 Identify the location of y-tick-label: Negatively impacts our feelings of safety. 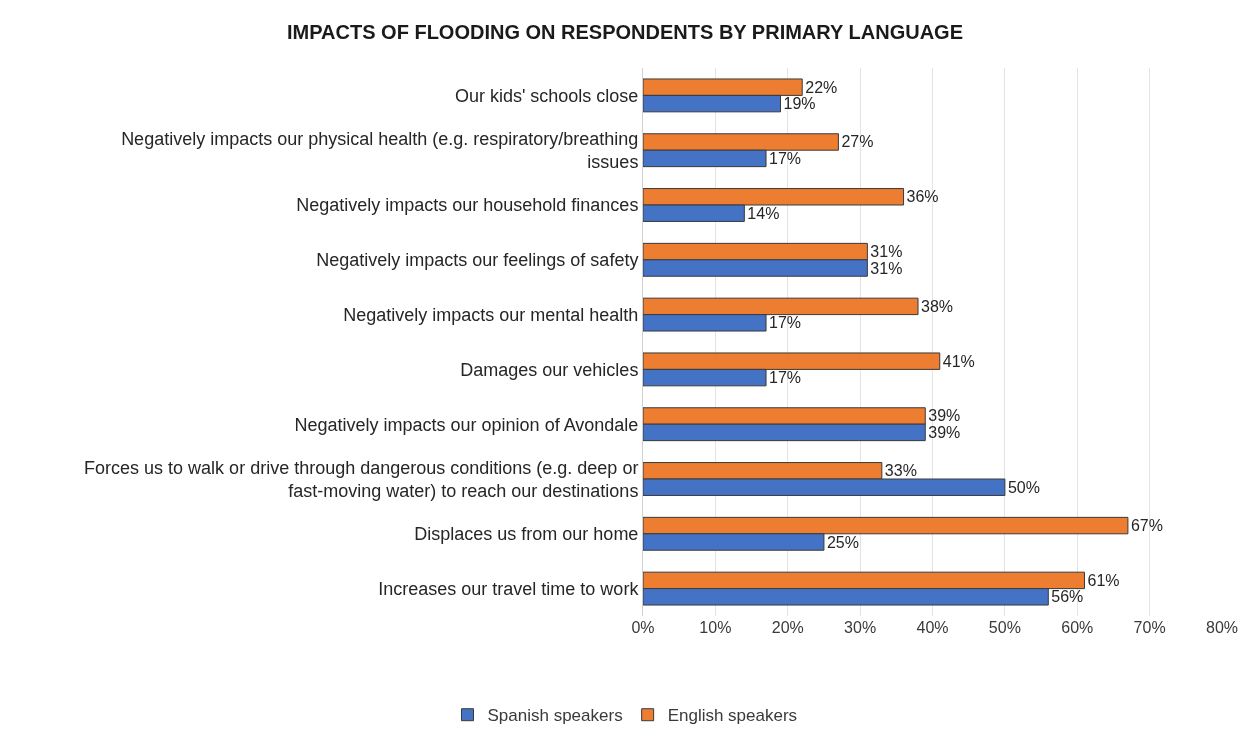
(477, 260).